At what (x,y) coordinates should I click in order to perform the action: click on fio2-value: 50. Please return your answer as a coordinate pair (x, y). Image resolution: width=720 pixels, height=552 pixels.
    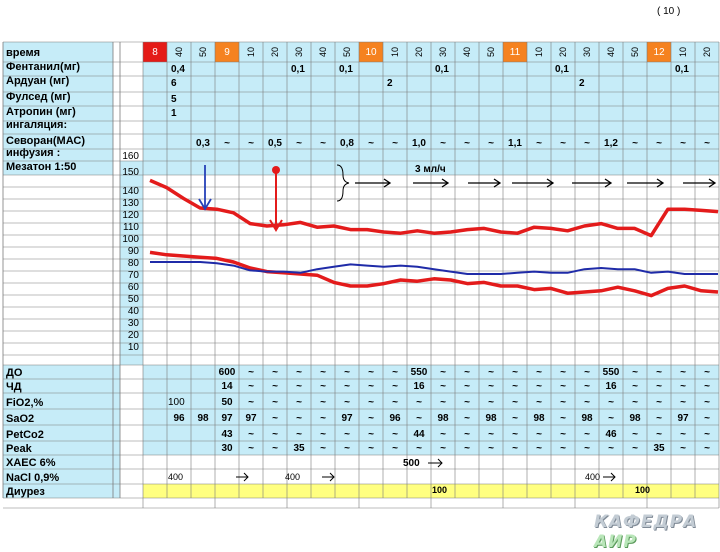
    Looking at the image, I should click on (227, 402).